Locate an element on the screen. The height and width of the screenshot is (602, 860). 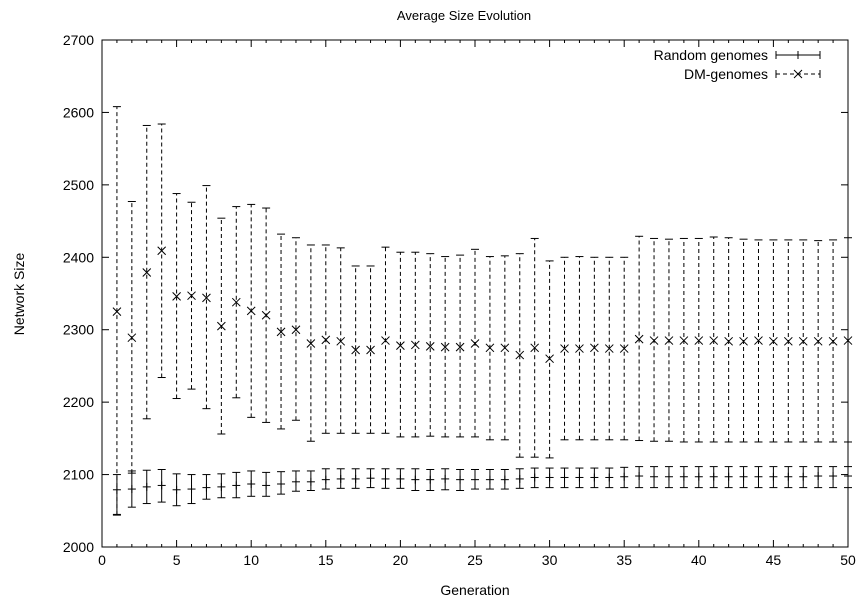
x-tick-label: 45 is located at coordinates (774, 560).